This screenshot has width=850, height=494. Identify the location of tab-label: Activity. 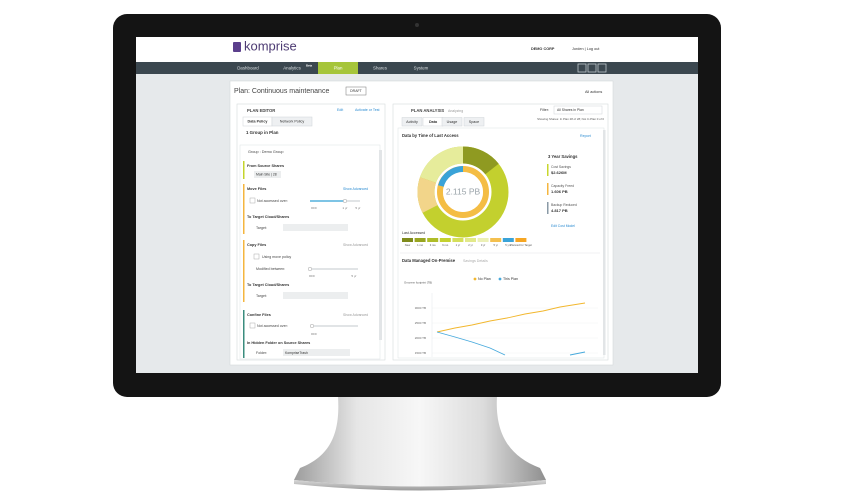
(412, 122).